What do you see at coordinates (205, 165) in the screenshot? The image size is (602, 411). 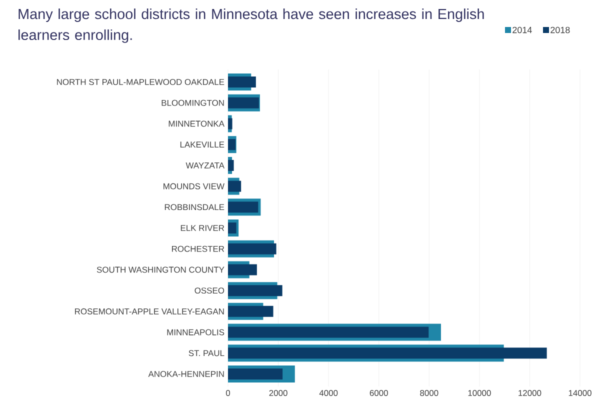 I see `y-tick-label: WAYZATA` at bounding box center [205, 165].